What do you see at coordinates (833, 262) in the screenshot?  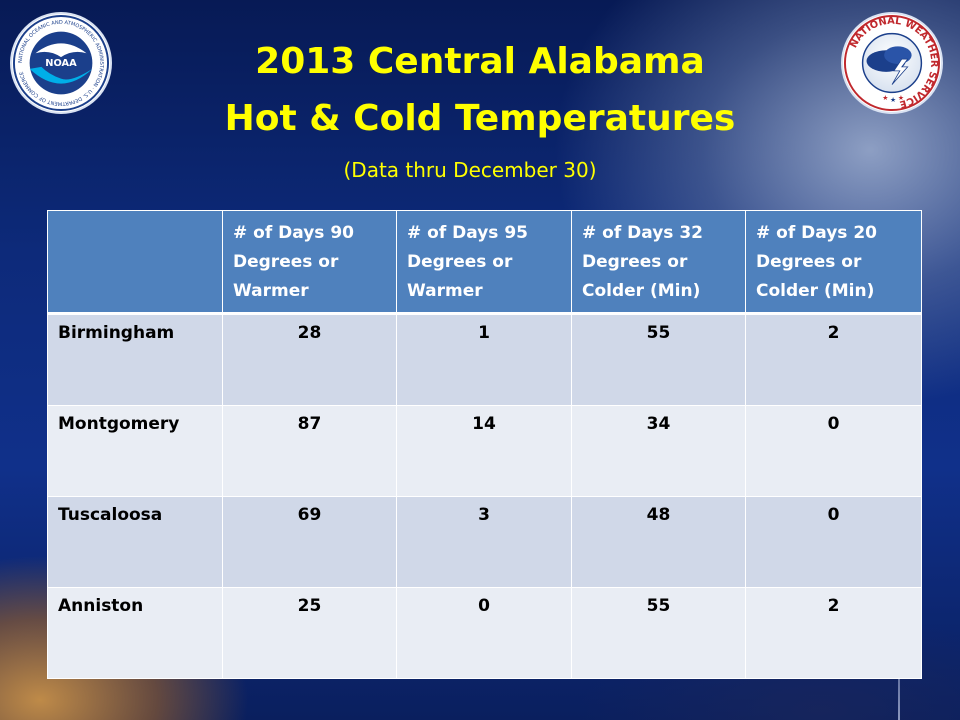 I see `header-days-20-or-colder: # of Days 20 Degrees or Colder (Min)` at bounding box center [833, 262].